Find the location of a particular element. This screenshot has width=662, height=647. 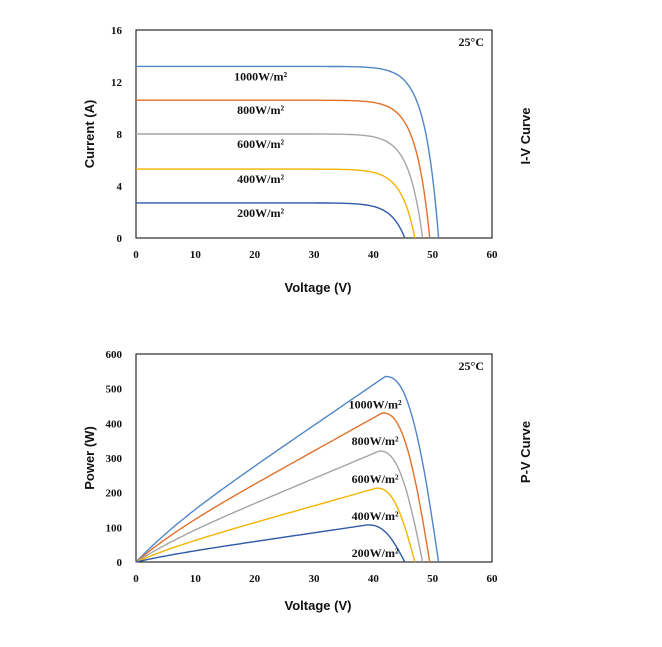

pv-x-tick-label: 10 is located at coordinates (196, 579).